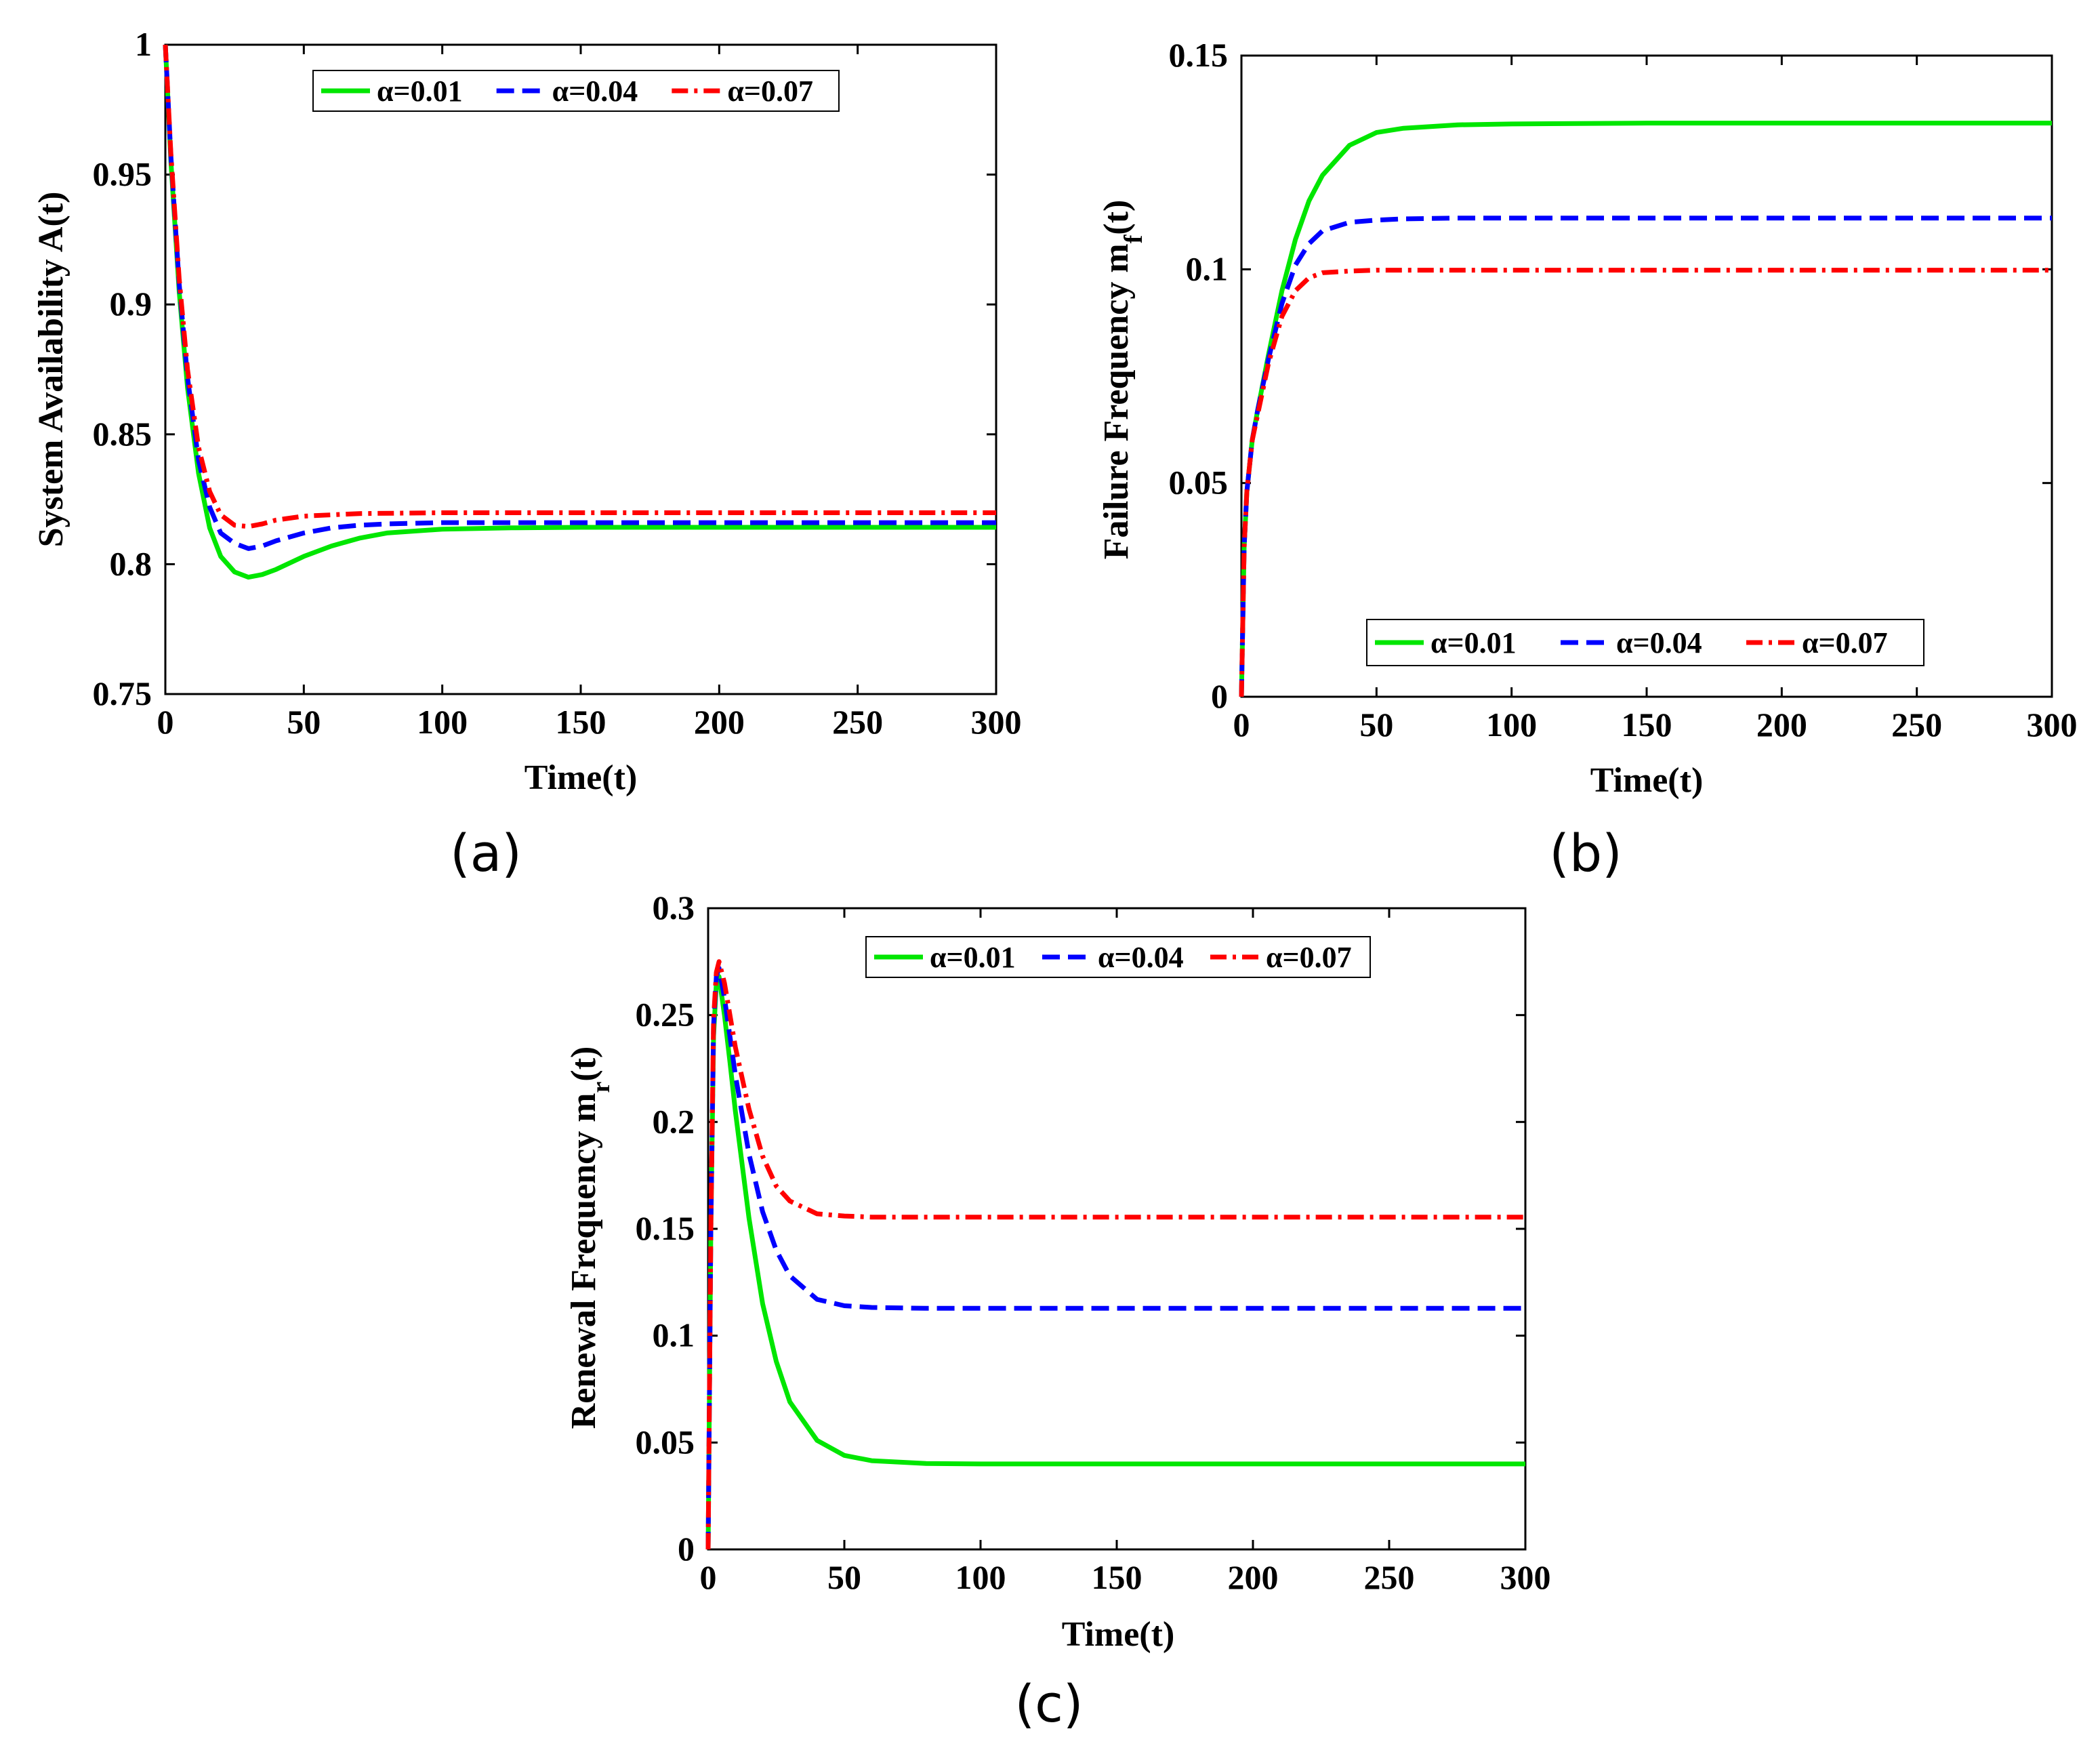 The height and width of the screenshot is (1748, 2100). Describe the element at coordinates (1585, 853) in the screenshot. I see `panel-label-b: (b)` at that location.